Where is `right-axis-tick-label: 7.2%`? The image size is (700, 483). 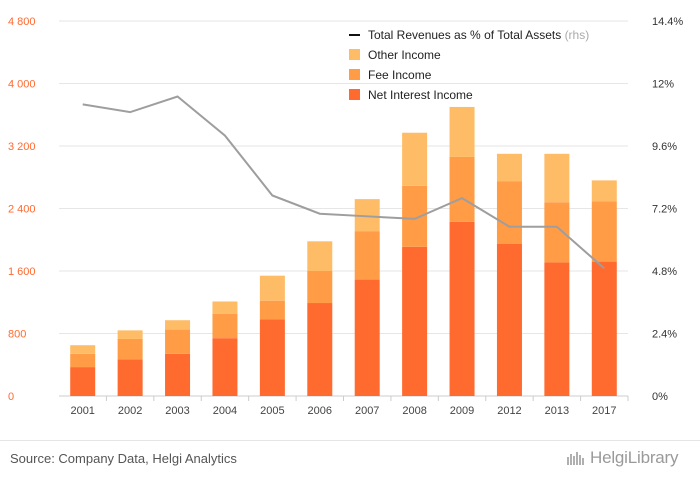 right-axis-tick-label: 7.2% is located at coordinates (664, 210).